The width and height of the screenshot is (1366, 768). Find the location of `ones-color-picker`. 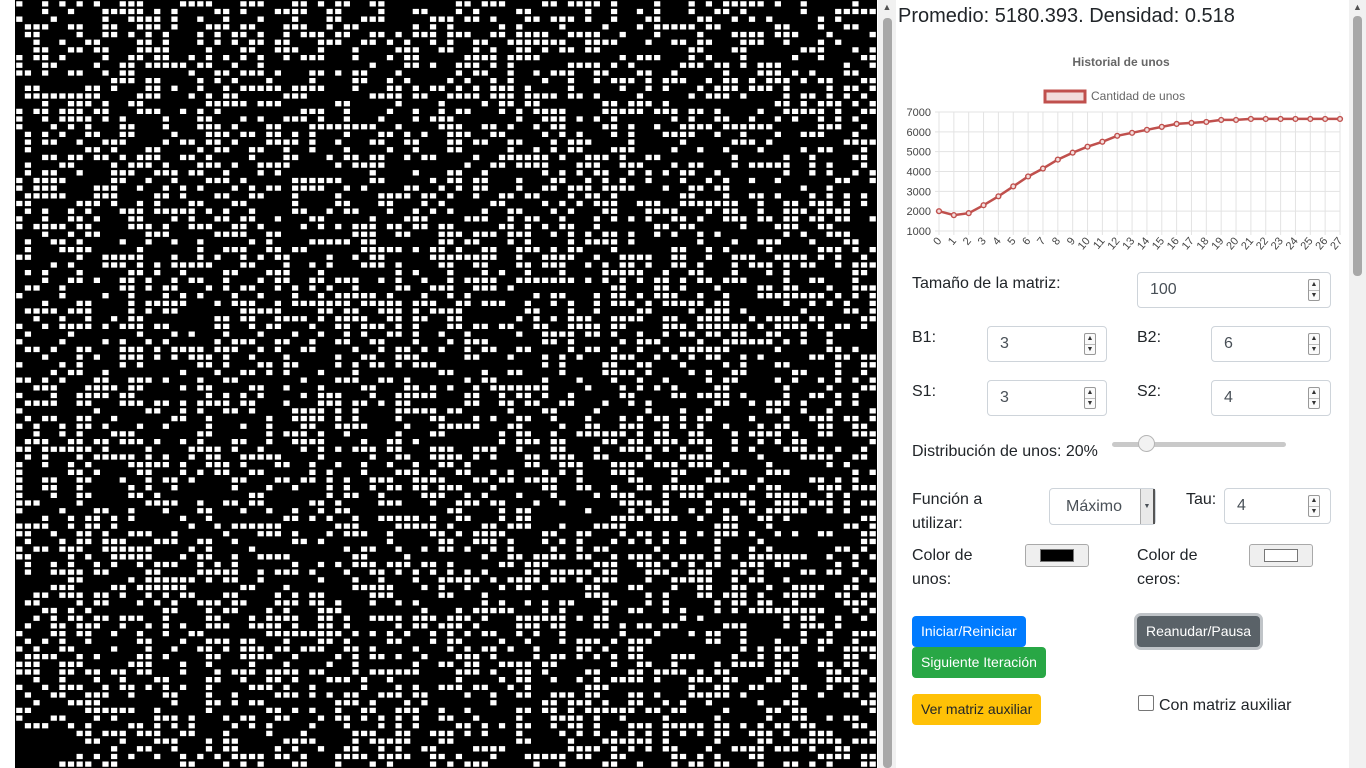

ones-color-picker is located at coordinates (1057, 555).